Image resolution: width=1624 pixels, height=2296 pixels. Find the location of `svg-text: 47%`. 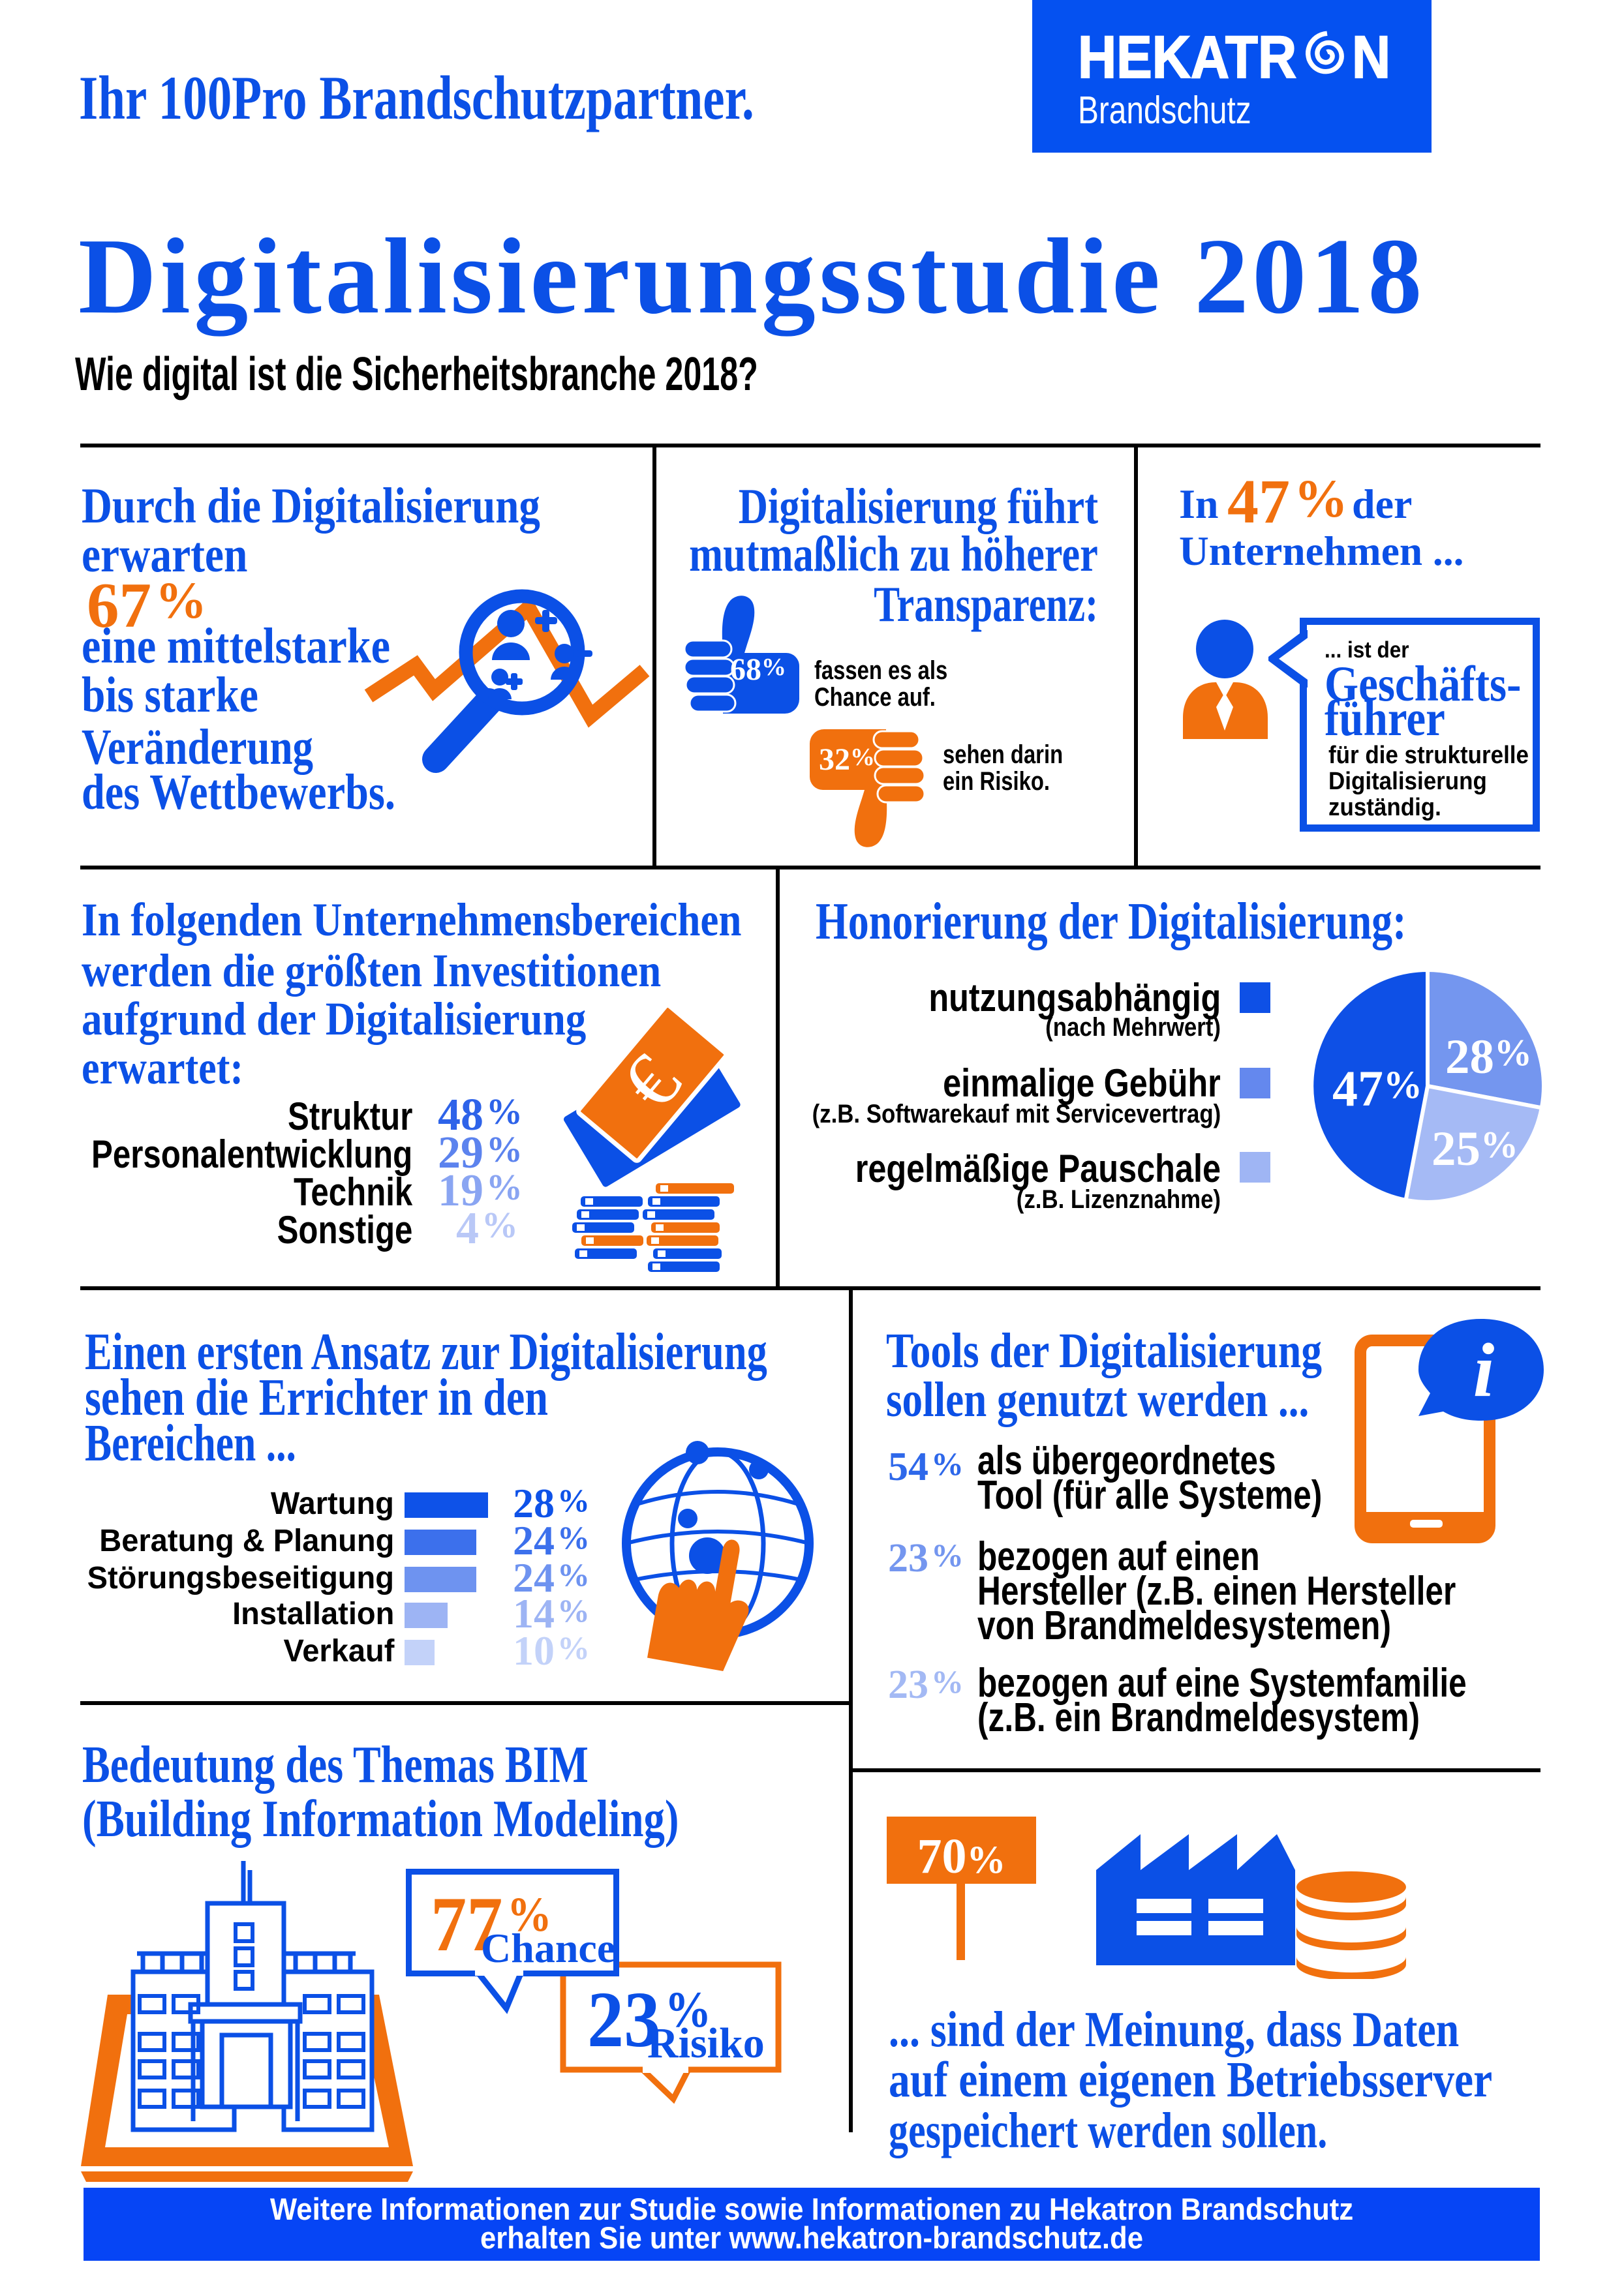

svg-text: 47% is located at coordinates (1377, 1088).